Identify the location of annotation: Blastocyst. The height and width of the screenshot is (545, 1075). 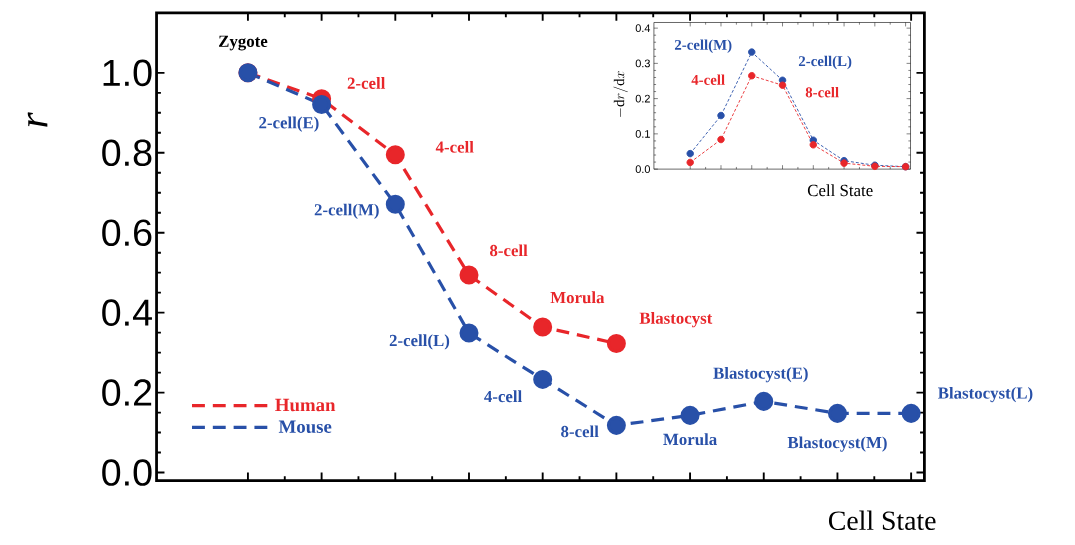
(676, 320).